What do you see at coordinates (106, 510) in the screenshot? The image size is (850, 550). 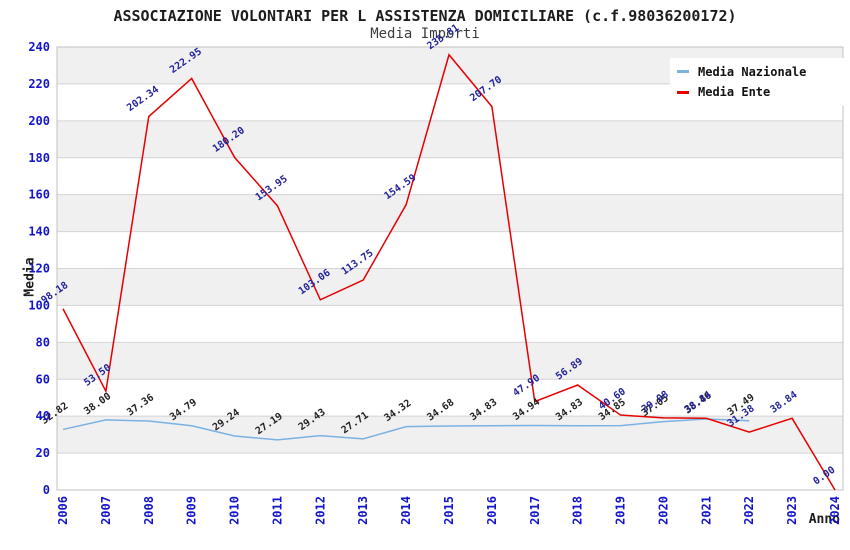 I see `x-tick-label: 2007` at bounding box center [106, 510].